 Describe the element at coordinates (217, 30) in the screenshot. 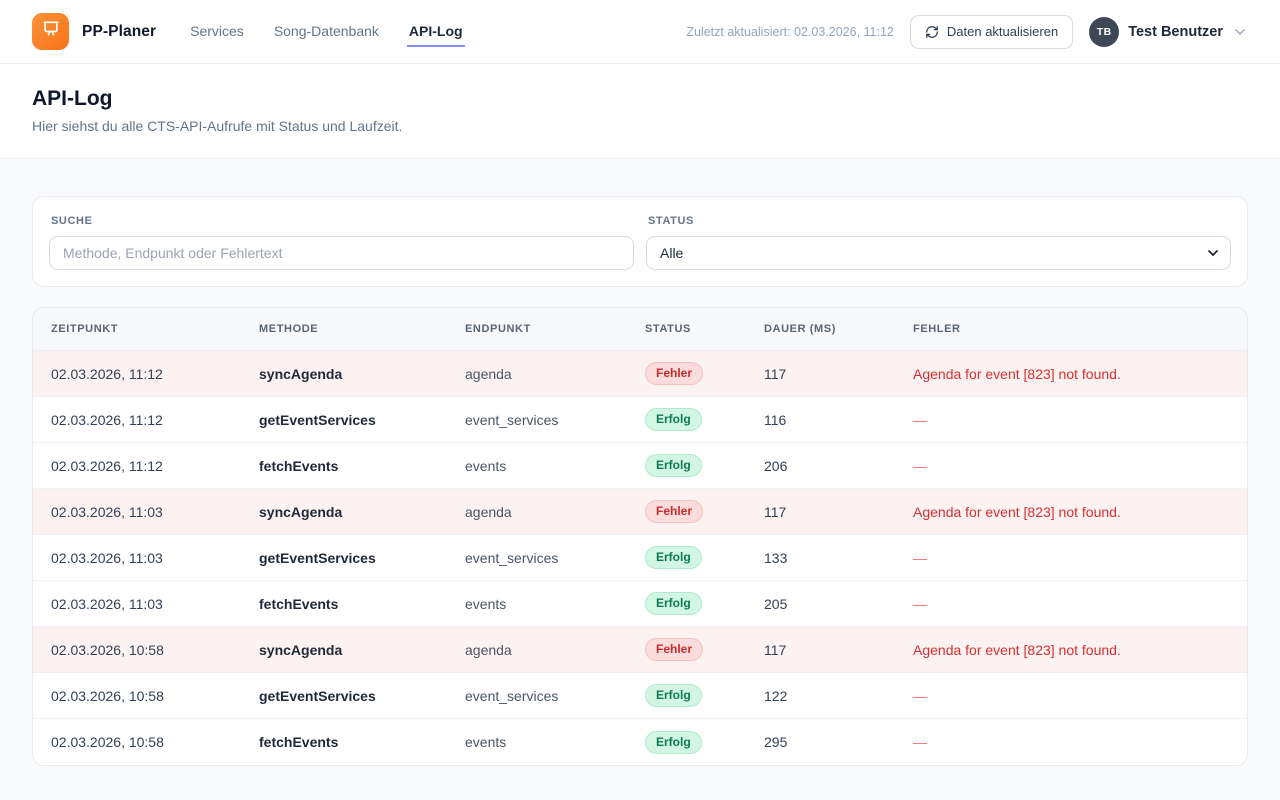

I see `nav-item-services: Services` at that location.